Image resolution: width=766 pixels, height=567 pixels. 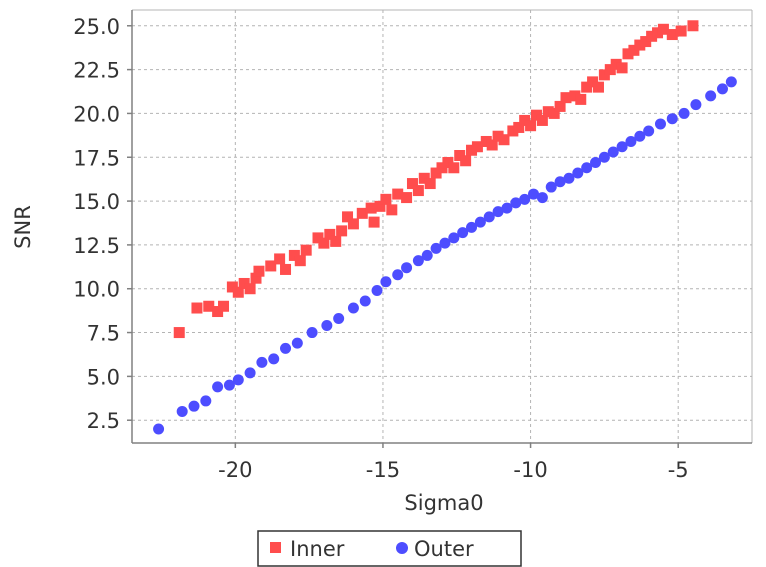 I want to click on legend-outer-label: Outer, so click(x=444, y=549).